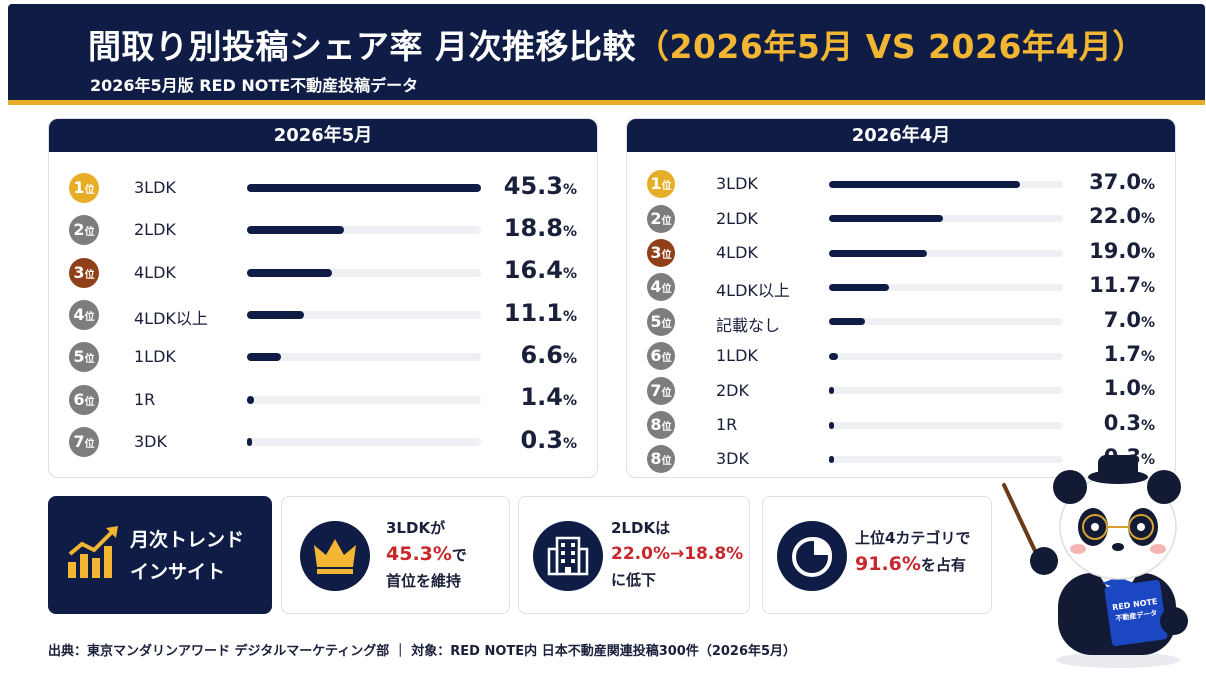 This screenshot has width=1206, height=700. What do you see at coordinates (416, 528) in the screenshot?
I see `insight-text-line1: 3LDKが` at bounding box center [416, 528].